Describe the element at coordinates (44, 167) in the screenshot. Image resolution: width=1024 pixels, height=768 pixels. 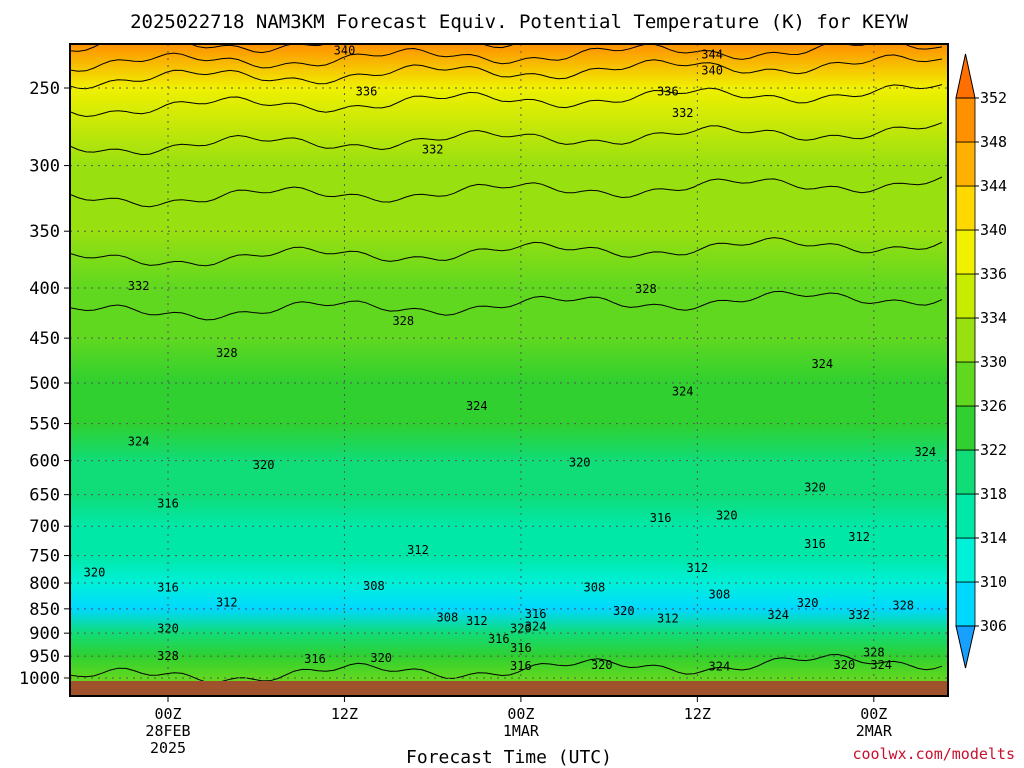
I see `y-tick-label: 300` at that location.